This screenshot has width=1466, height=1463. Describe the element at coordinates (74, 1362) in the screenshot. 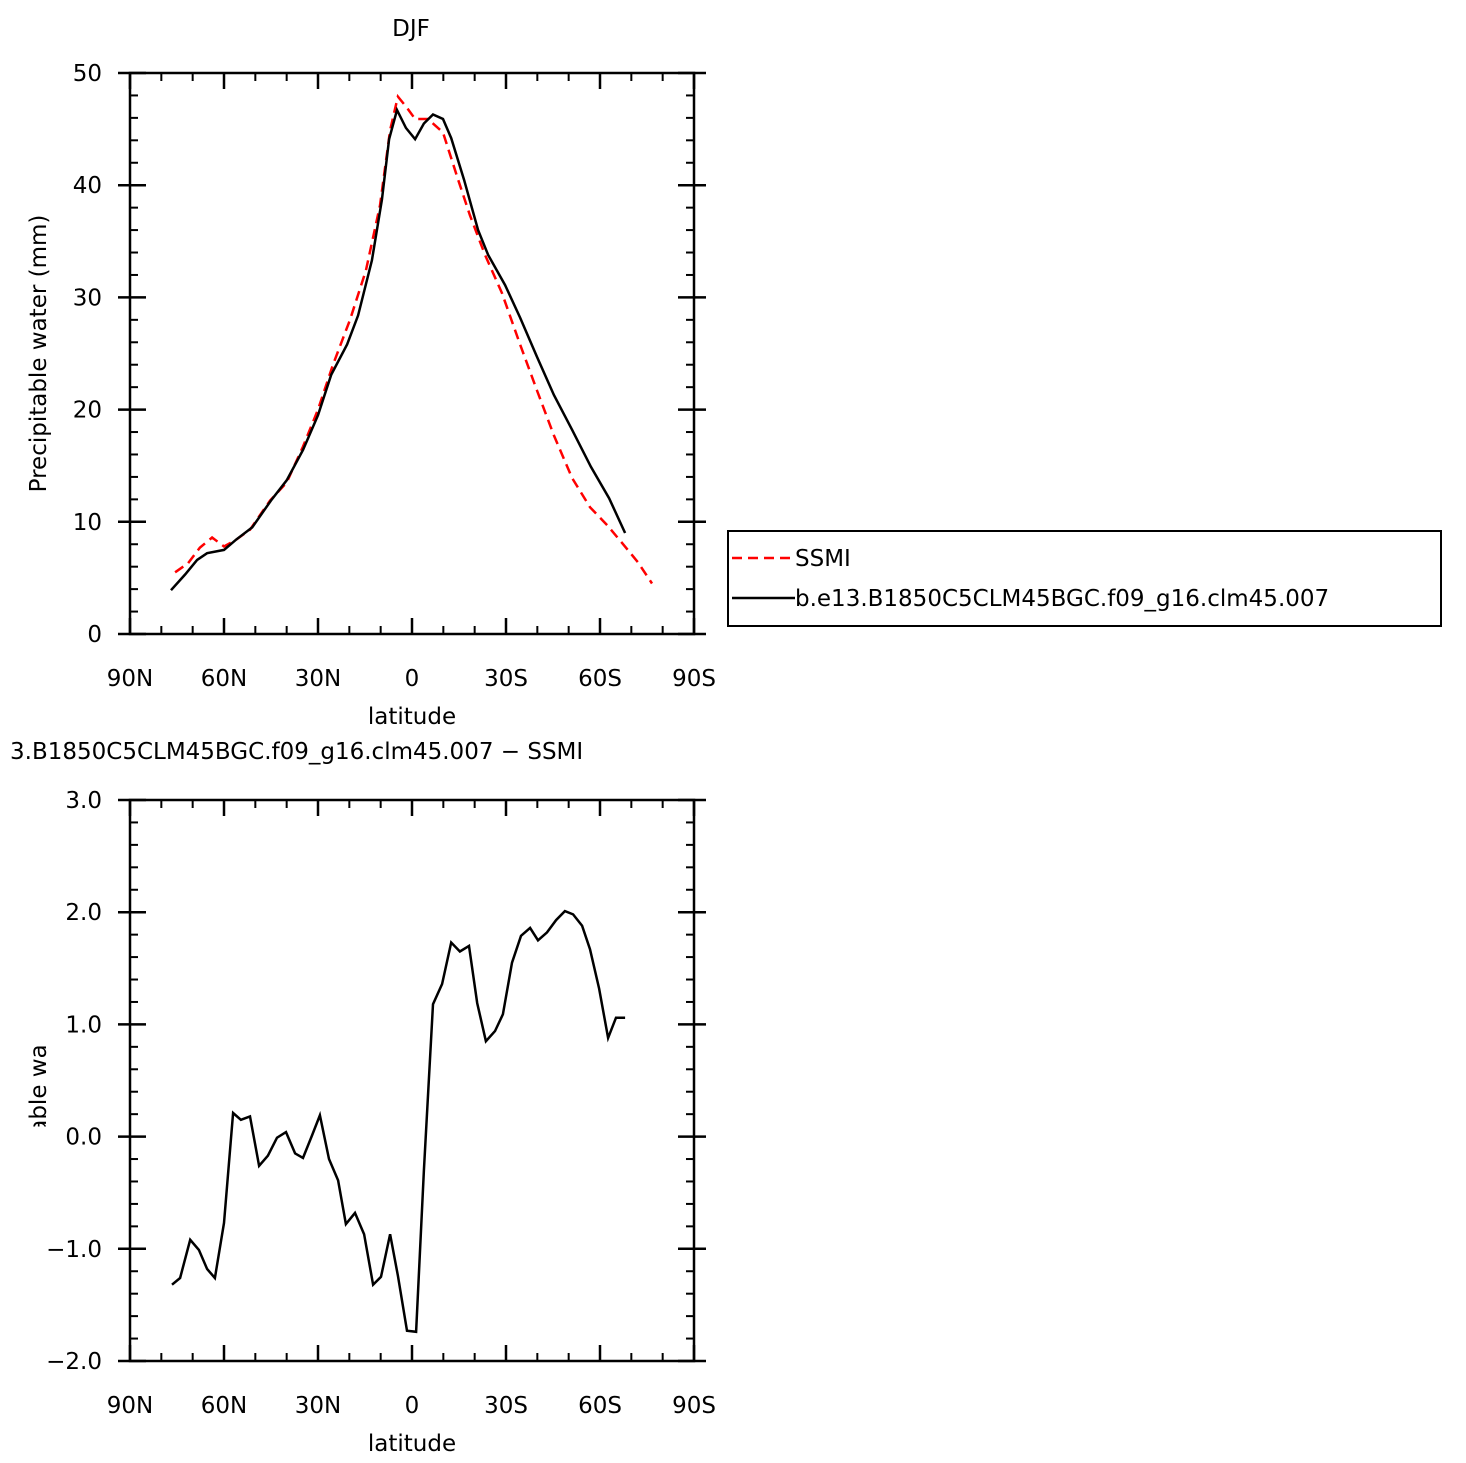

I see `y-tick-label: −2.0` at that location.